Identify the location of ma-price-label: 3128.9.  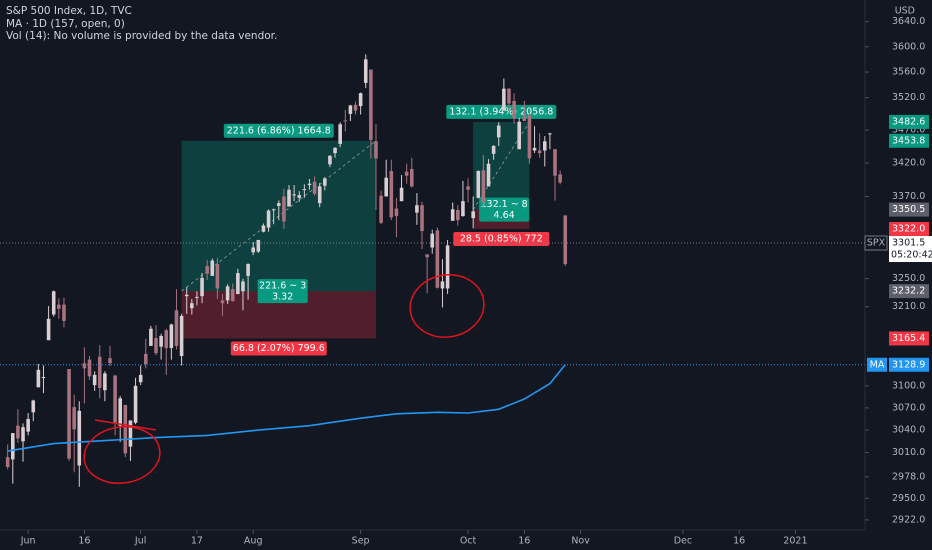
(908, 364).